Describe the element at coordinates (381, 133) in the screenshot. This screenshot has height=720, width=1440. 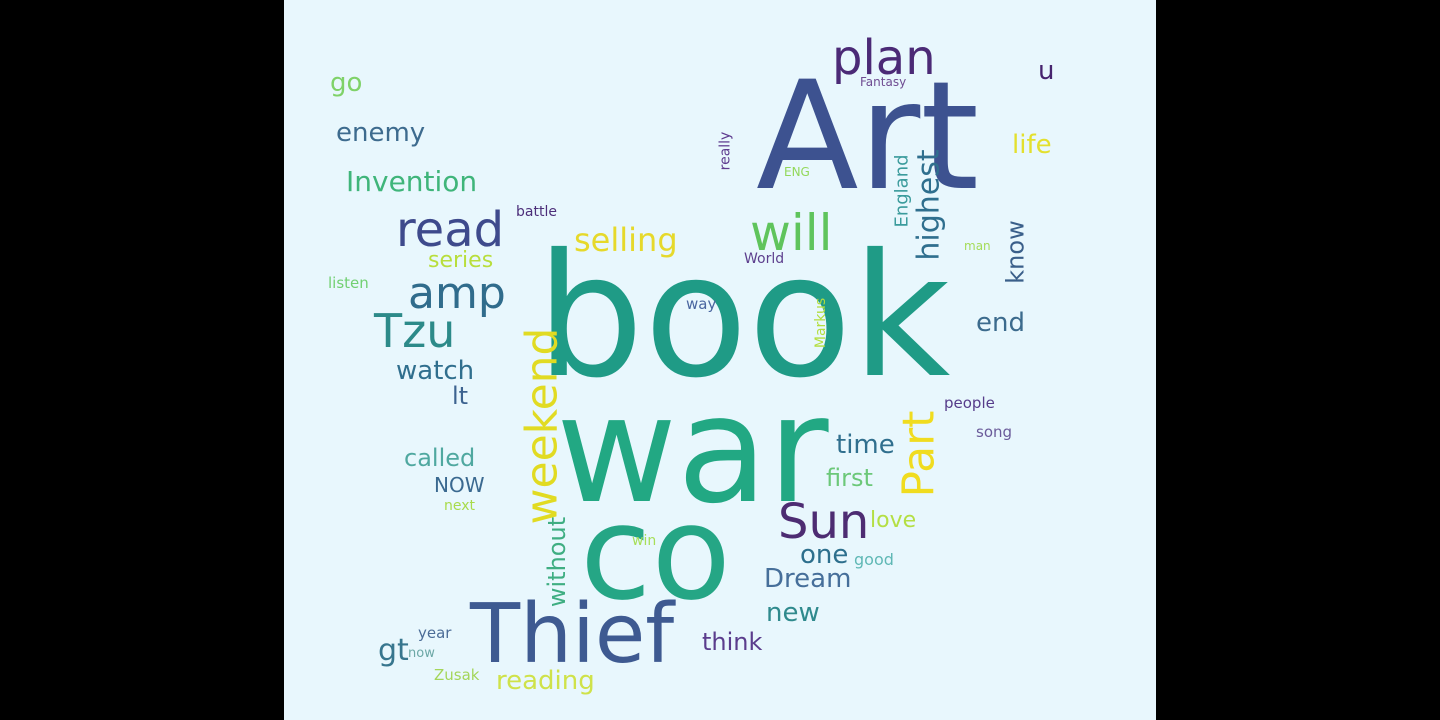
I see `word-enemy: enemy` at that location.